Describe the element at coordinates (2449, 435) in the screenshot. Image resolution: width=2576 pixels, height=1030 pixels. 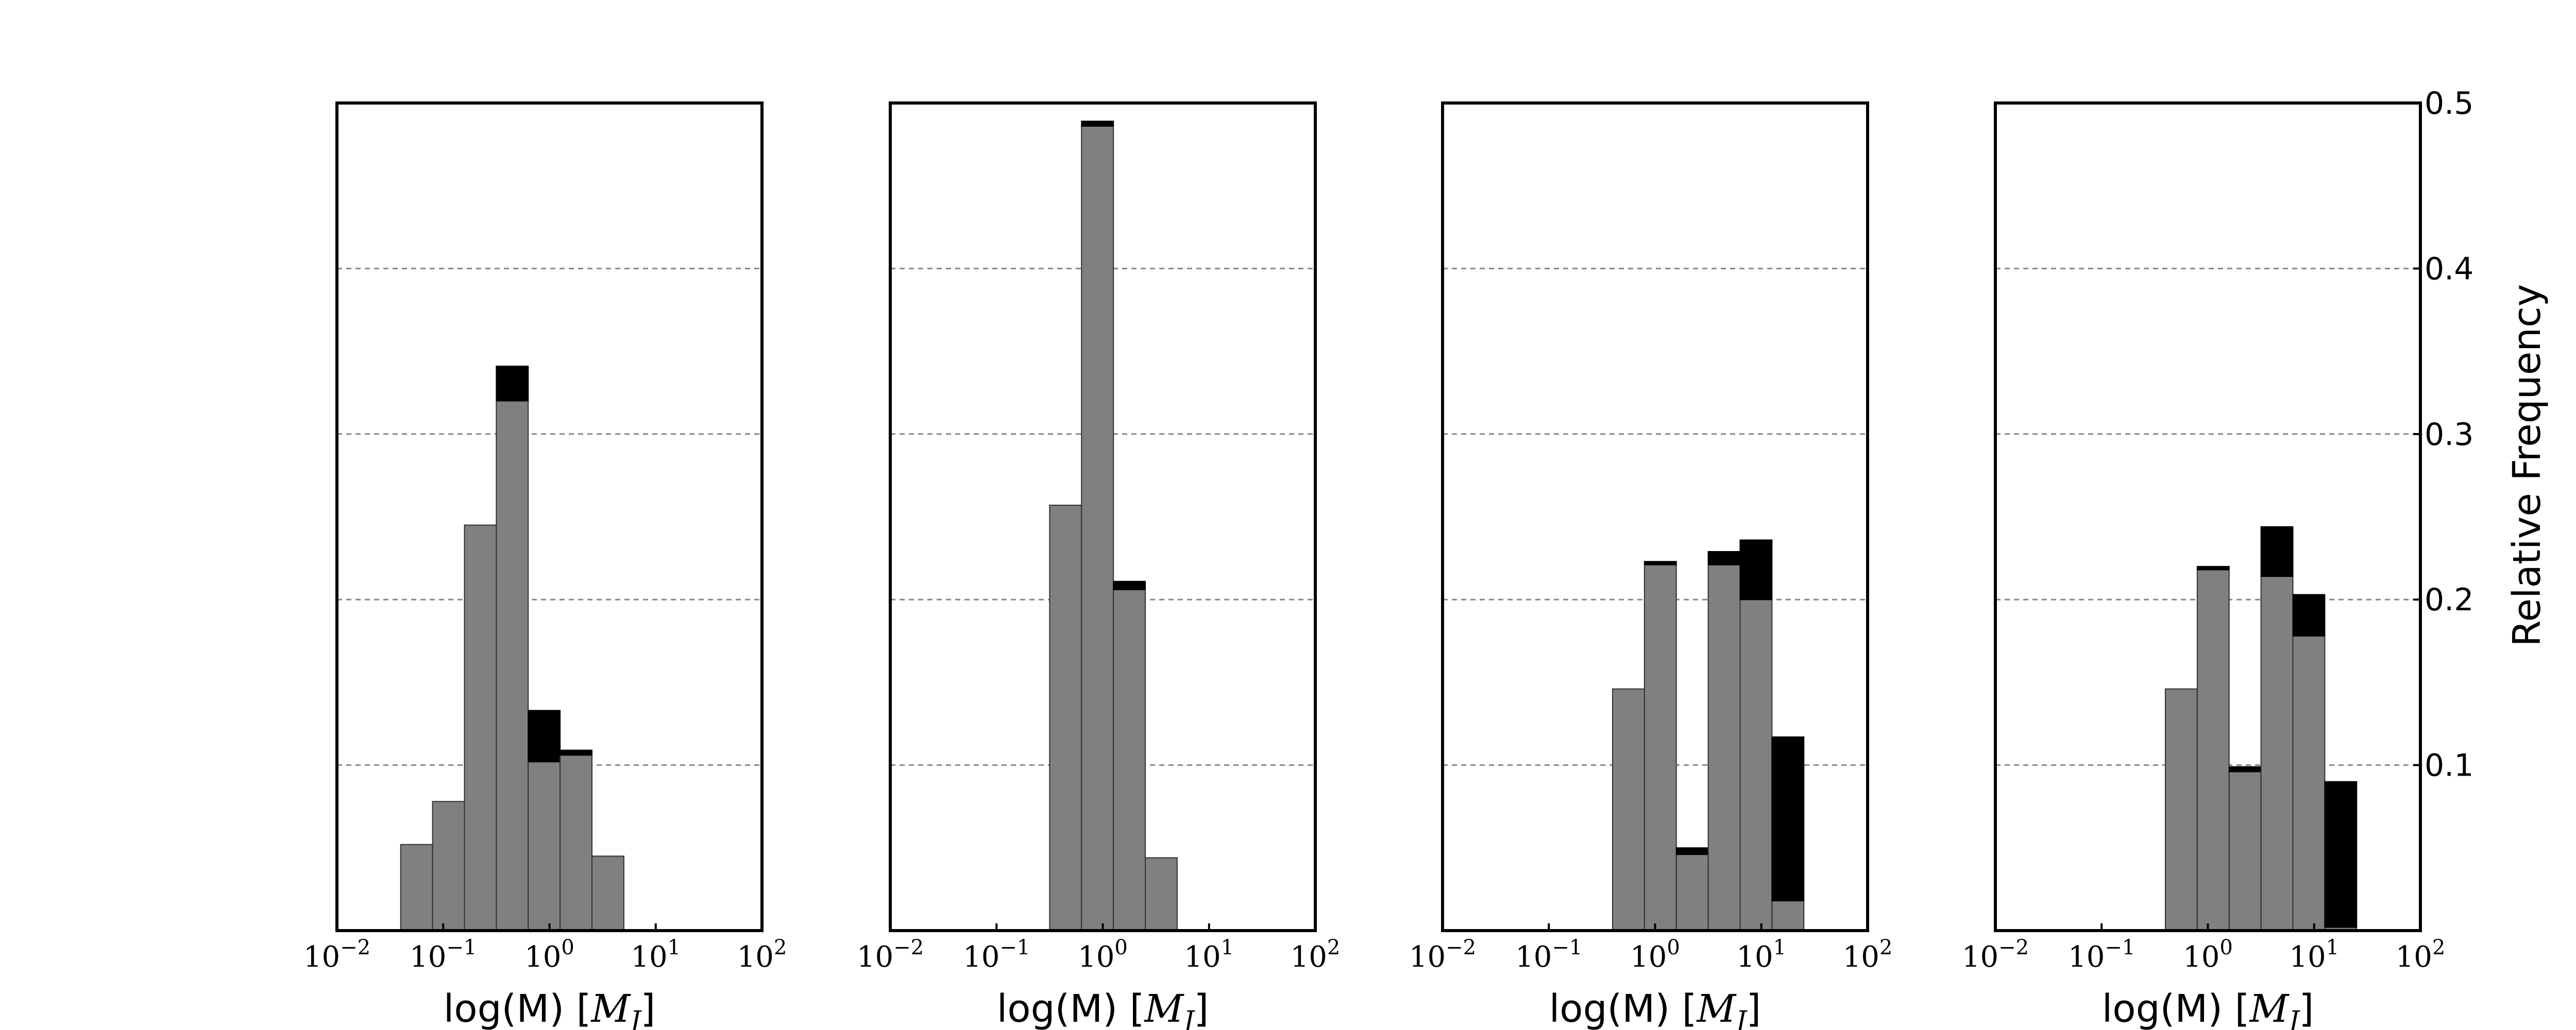
I see `y-tick-label: 0.3` at that location.